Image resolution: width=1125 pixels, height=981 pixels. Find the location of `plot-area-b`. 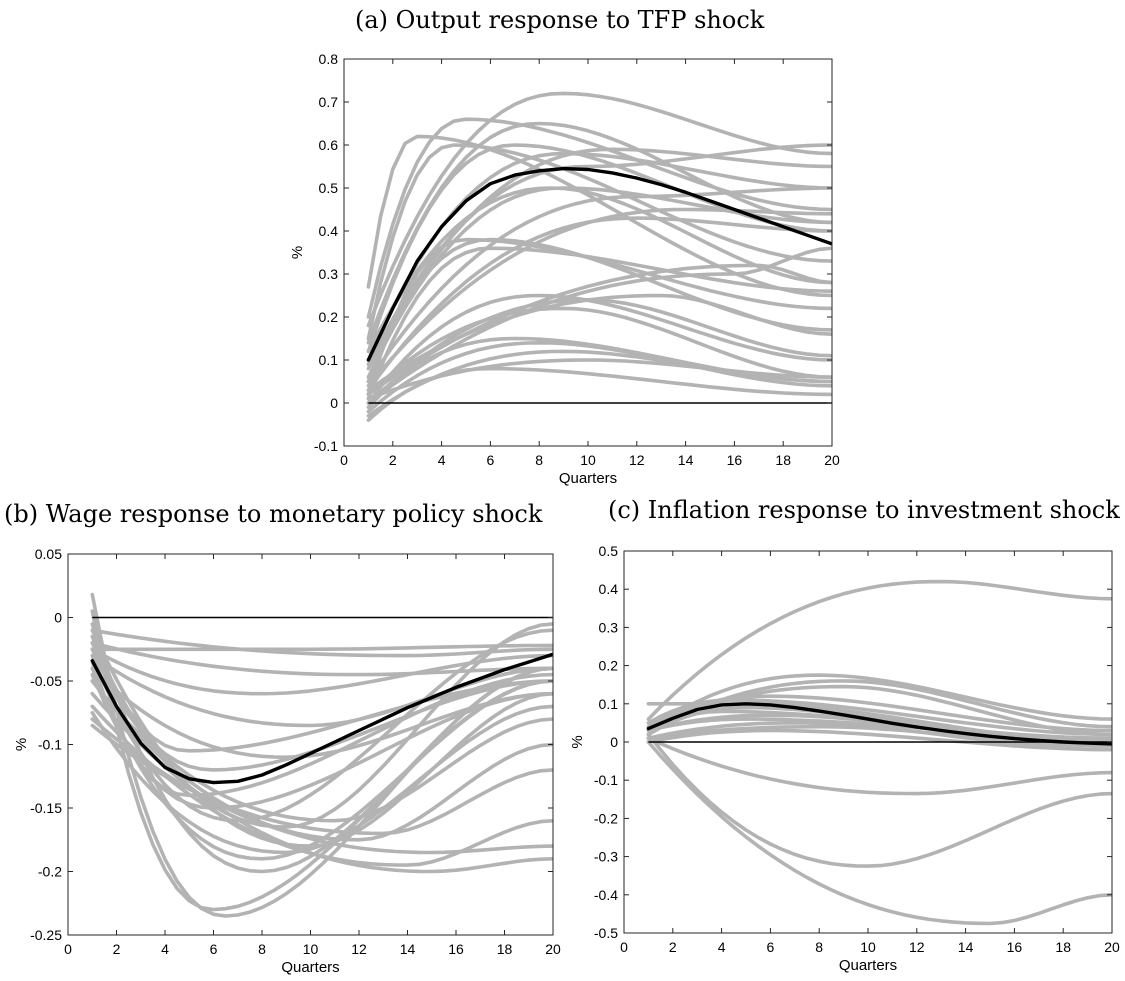

plot-area-b is located at coordinates (321, 755).